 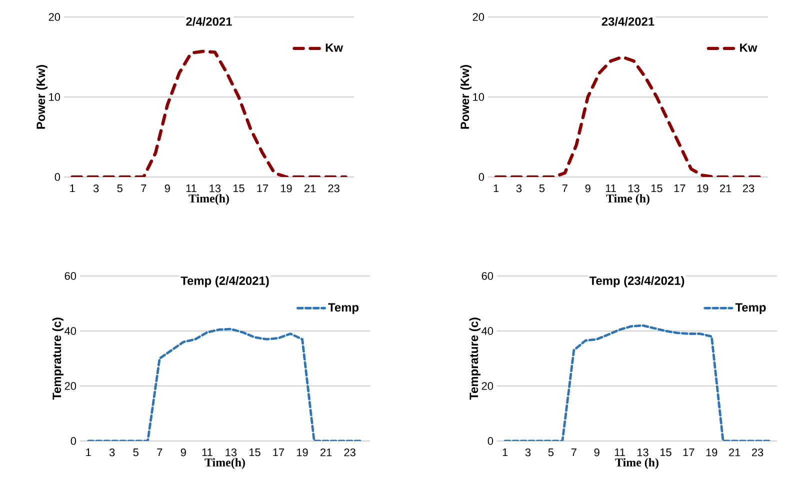 I want to click on chart-title: Temp (2/4/2021), so click(x=224, y=282).